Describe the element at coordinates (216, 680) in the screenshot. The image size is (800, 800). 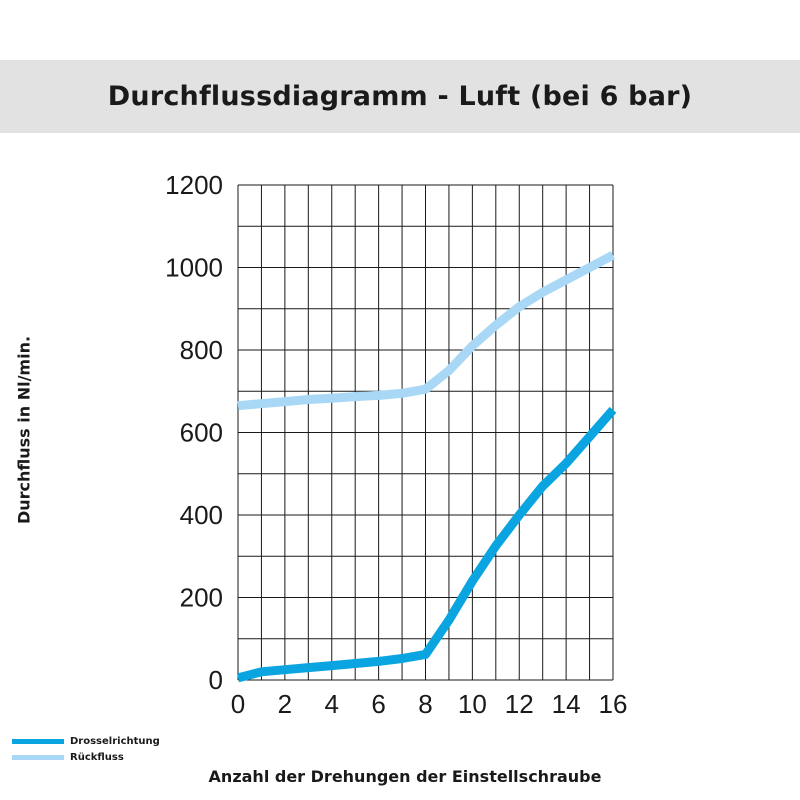
I see `y-tick-label: 0` at that location.